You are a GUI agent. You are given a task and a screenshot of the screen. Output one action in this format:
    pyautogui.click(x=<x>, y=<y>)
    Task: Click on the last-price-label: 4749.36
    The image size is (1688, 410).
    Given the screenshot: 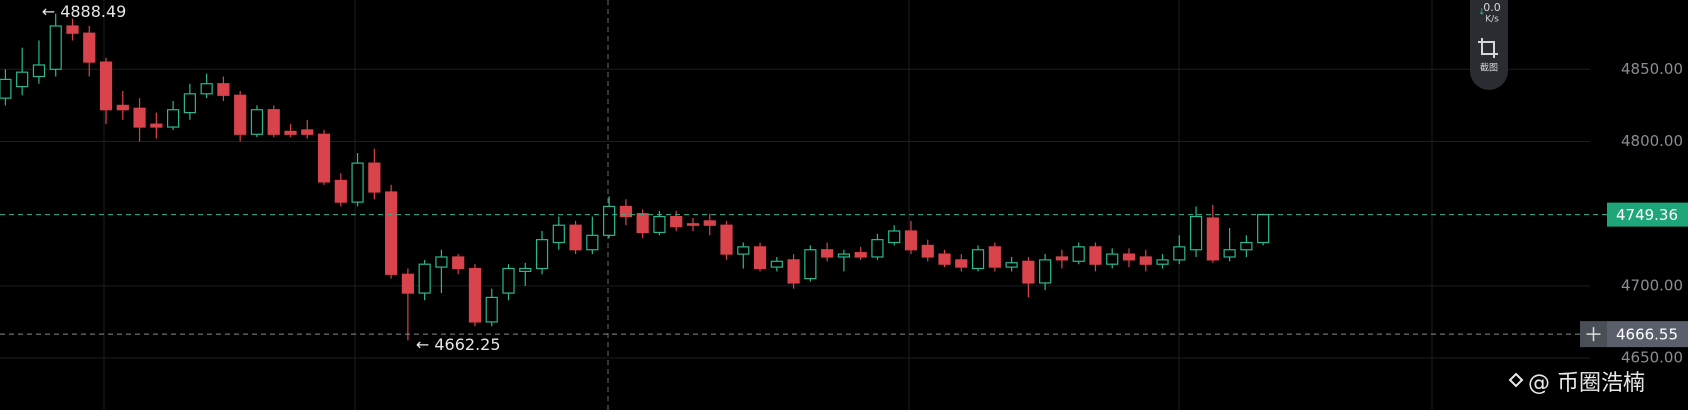 What is the action you would take?
    pyautogui.click(x=1647, y=215)
    